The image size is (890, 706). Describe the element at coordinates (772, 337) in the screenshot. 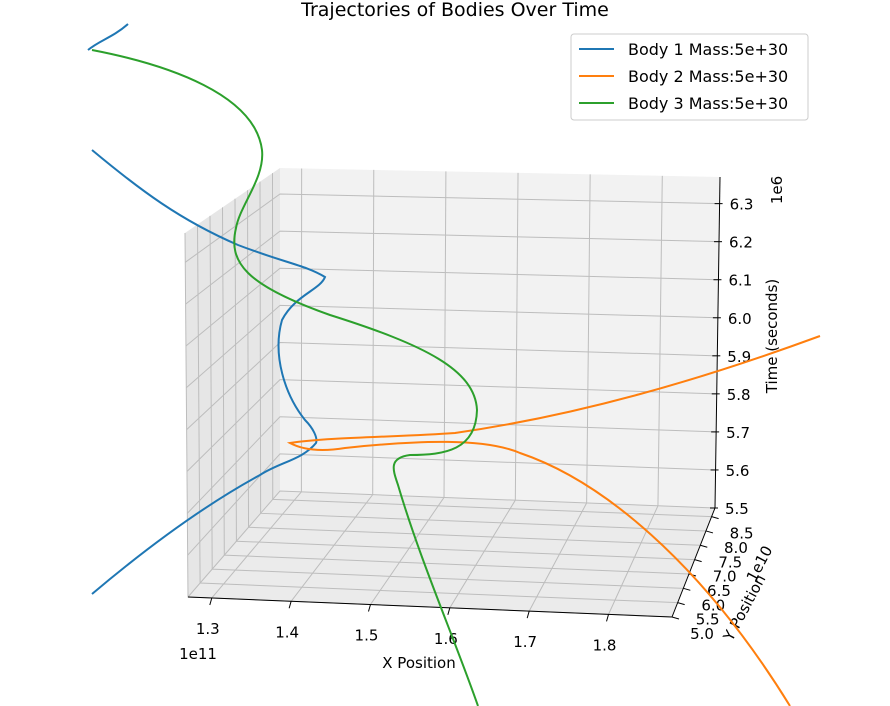

I see `z-axis-label: Time (seconds)` at that location.